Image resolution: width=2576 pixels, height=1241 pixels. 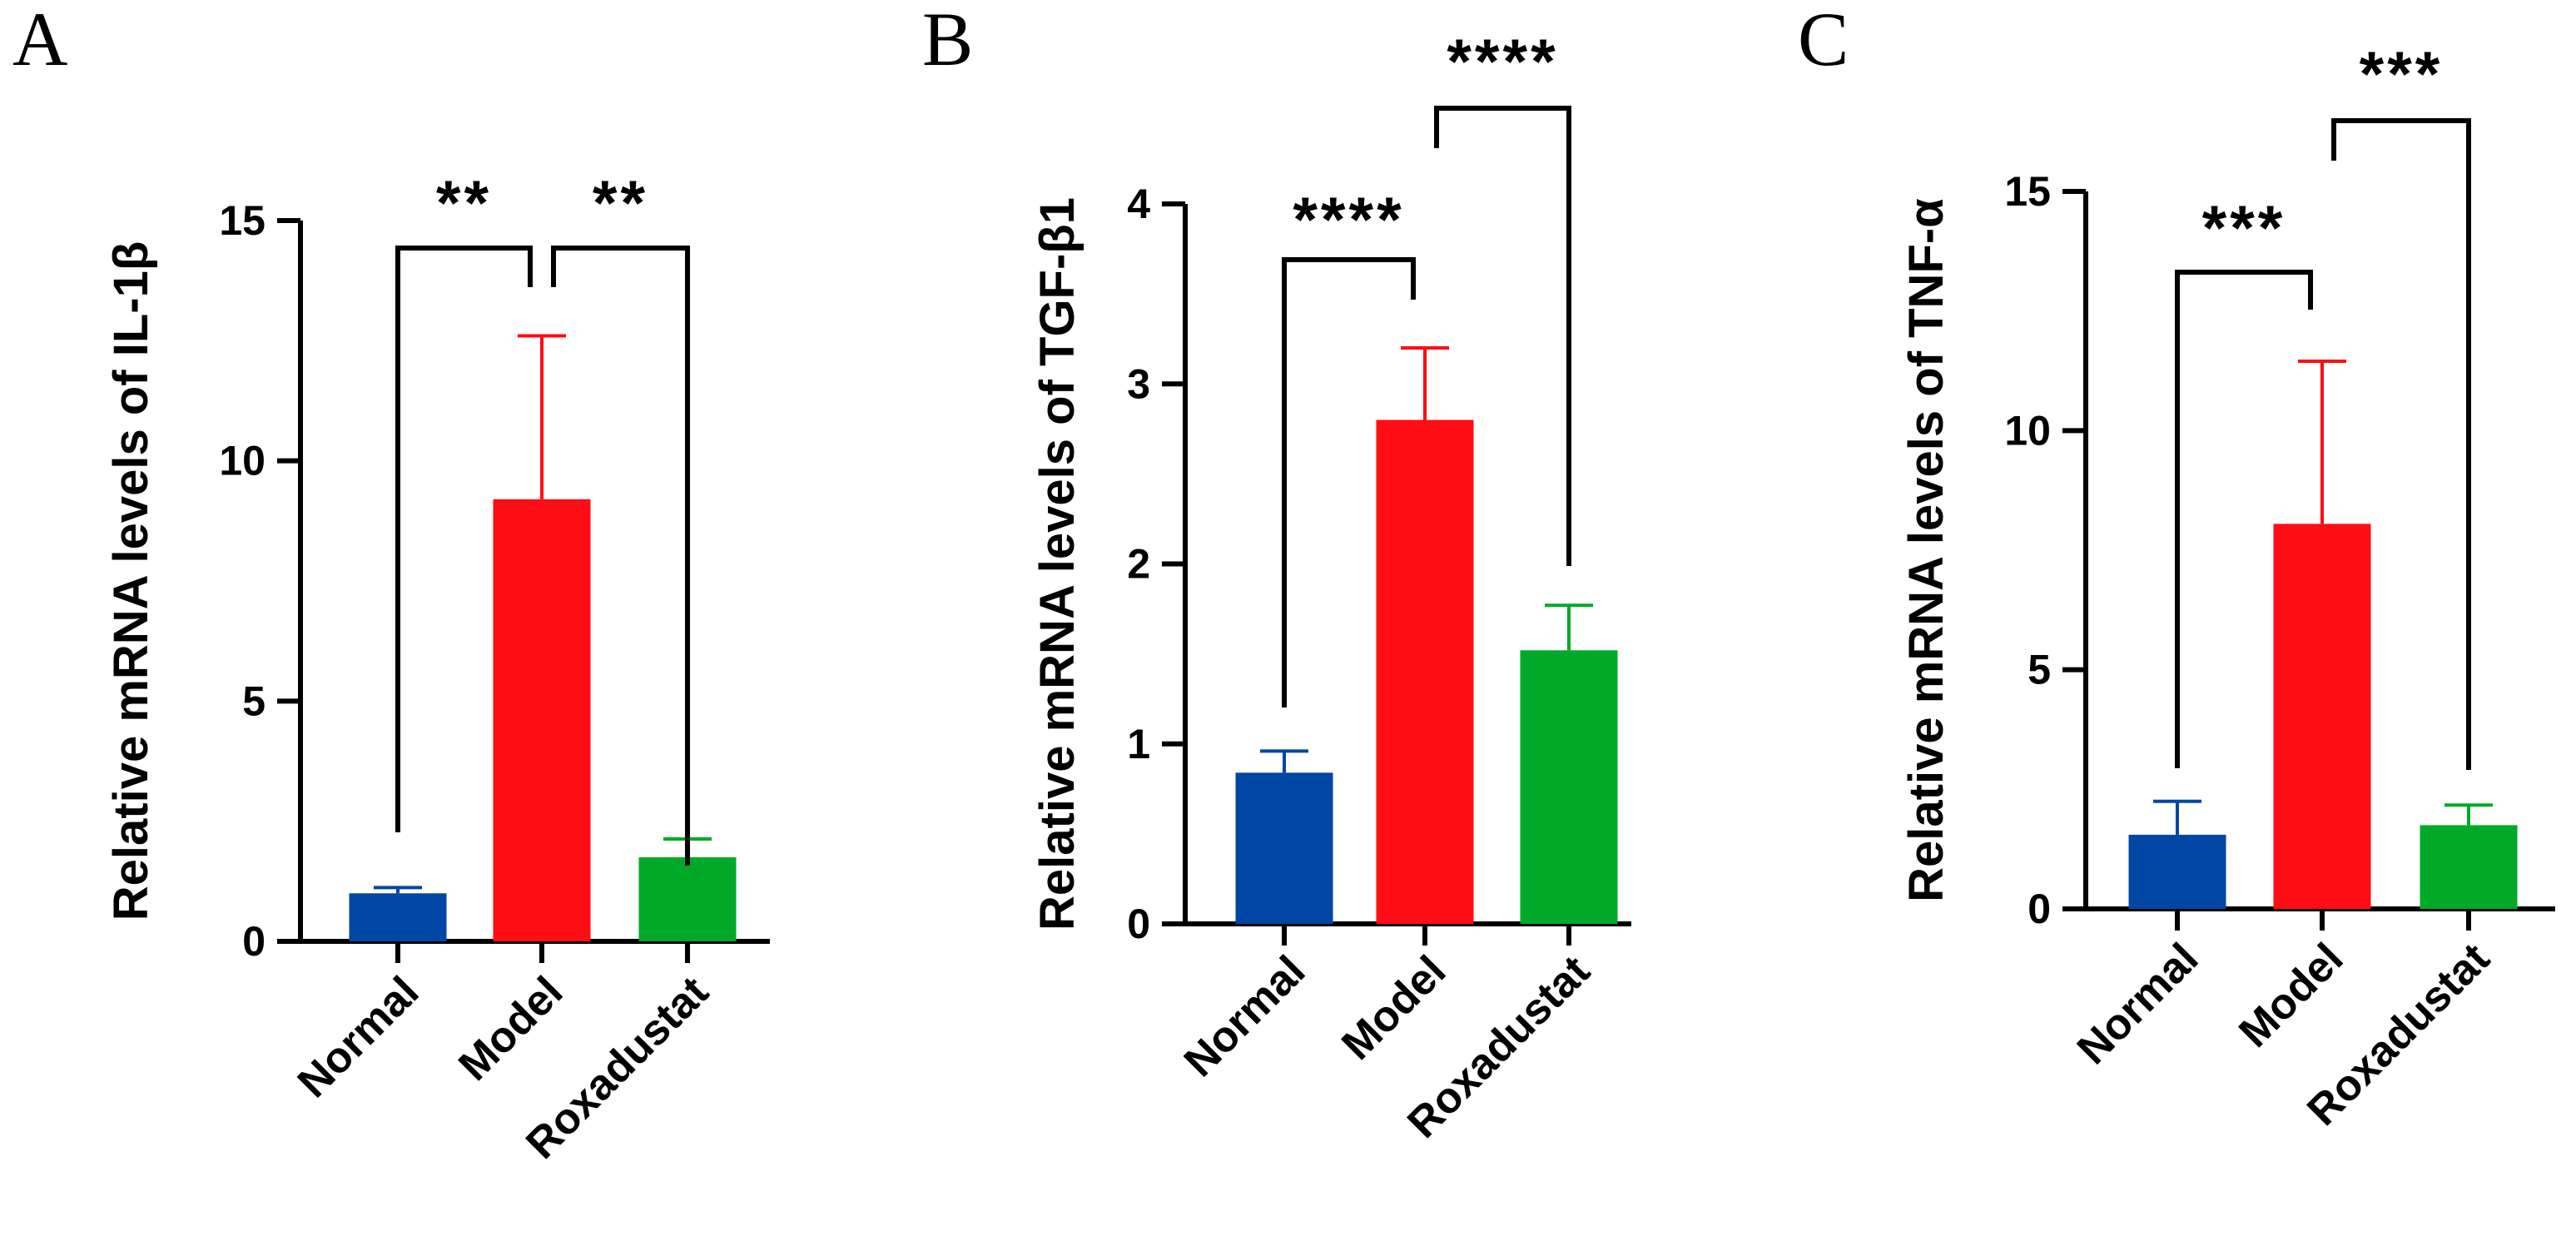 What do you see at coordinates (1823, 41) in the screenshot?
I see `panel-letter: C` at bounding box center [1823, 41].